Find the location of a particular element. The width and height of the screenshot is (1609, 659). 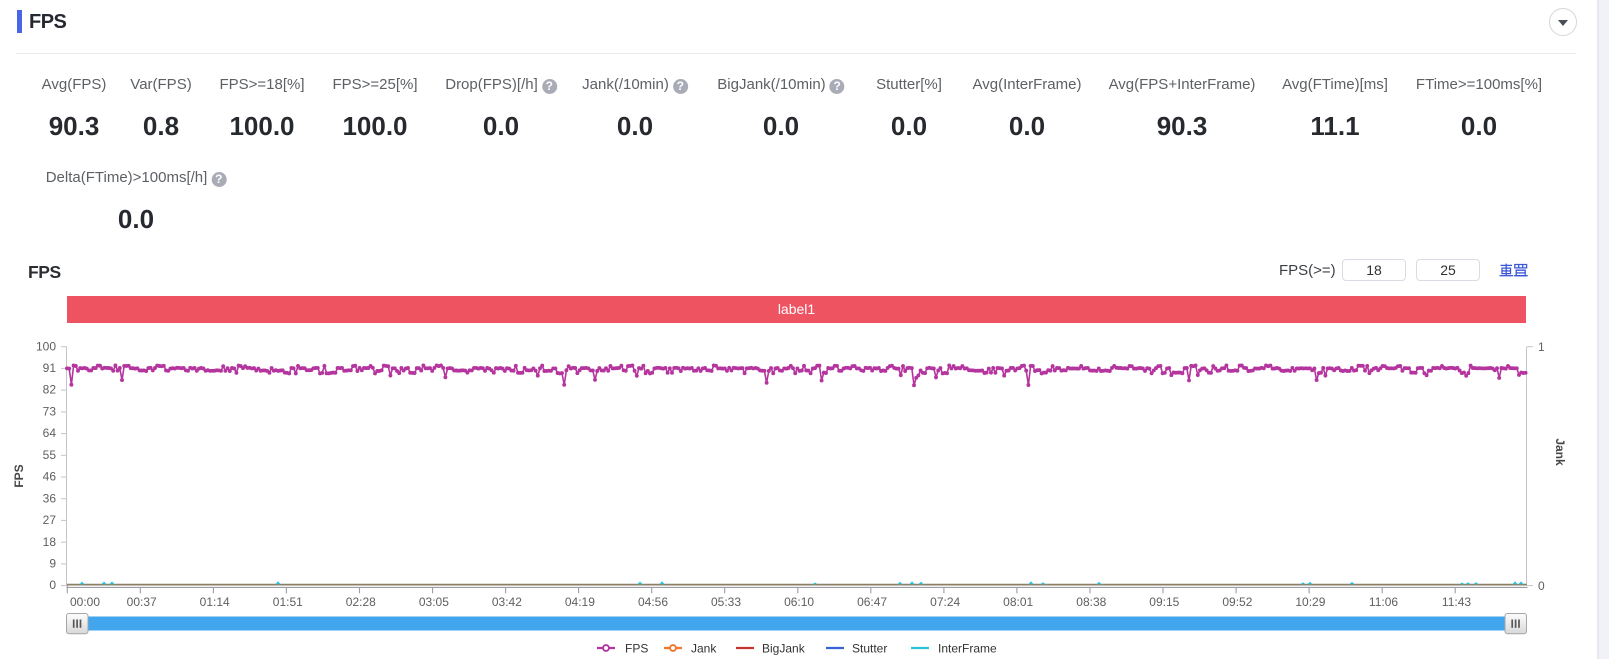

svg-text: 73 is located at coordinates (50, 412).